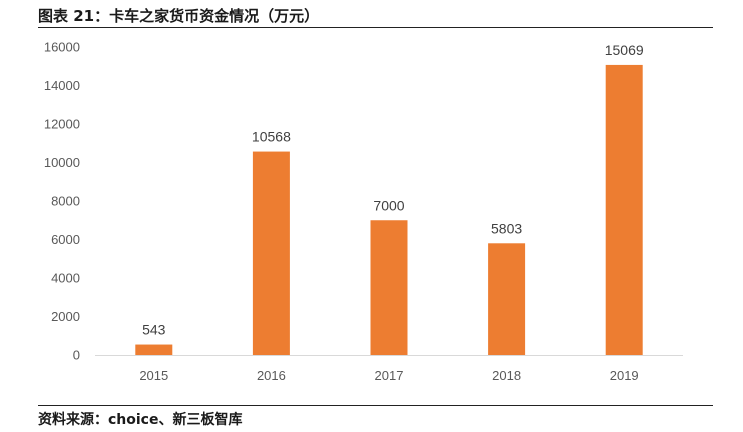 The height and width of the screenshot is (432, 743). Describe the element at coordinates (76, 355) in the screenshot. I see `y-tick-label: 0` at that location.